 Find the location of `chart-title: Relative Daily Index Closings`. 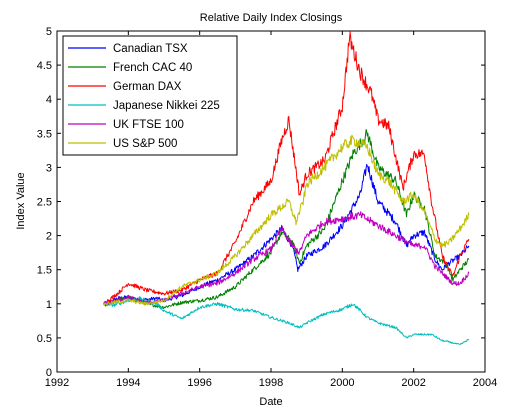

chart-title: Relative Daily Index Closings is located at coordinates (271, 18).